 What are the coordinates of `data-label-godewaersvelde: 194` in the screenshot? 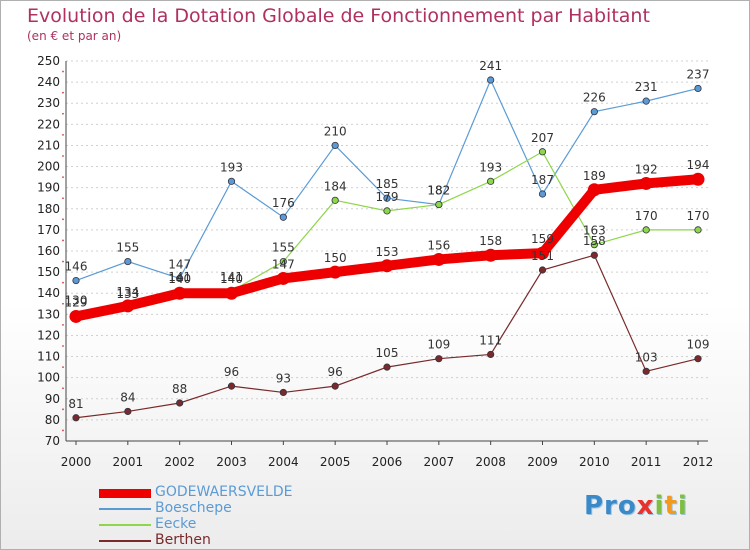 It's located at (698, 165).